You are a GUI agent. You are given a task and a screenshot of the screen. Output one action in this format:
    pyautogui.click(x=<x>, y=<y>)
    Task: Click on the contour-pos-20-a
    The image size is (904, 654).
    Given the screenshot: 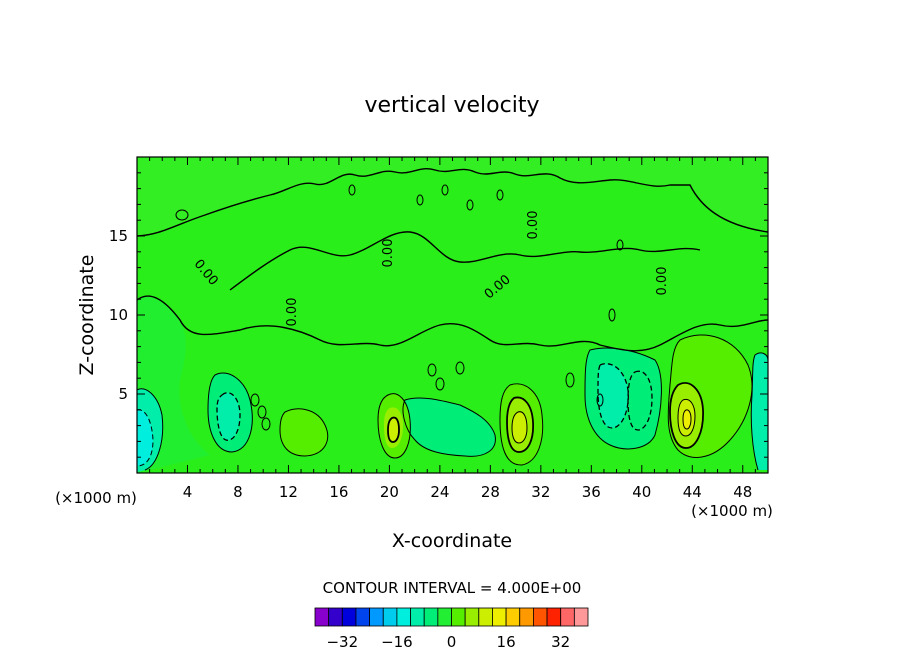 What is the action you would take?
    pyautogui.click(x=394, y=426)
    